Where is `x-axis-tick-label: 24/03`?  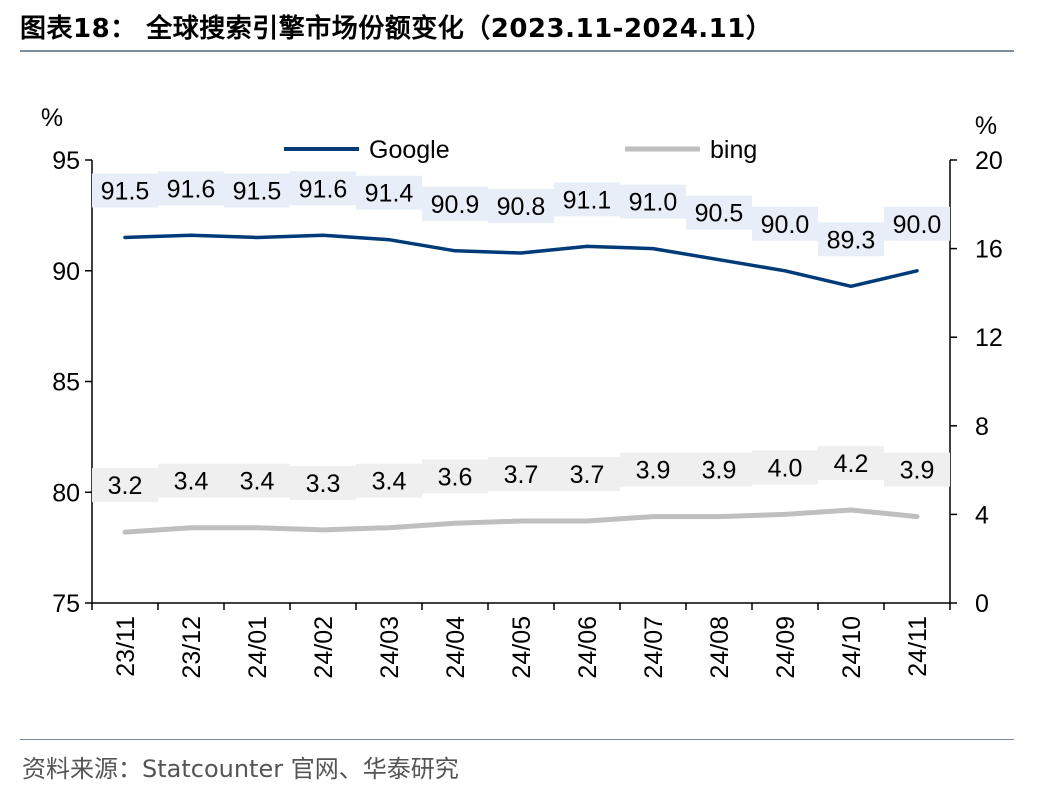
x-axis-tick-label: 24/03 is located at coordinates (390, 647).